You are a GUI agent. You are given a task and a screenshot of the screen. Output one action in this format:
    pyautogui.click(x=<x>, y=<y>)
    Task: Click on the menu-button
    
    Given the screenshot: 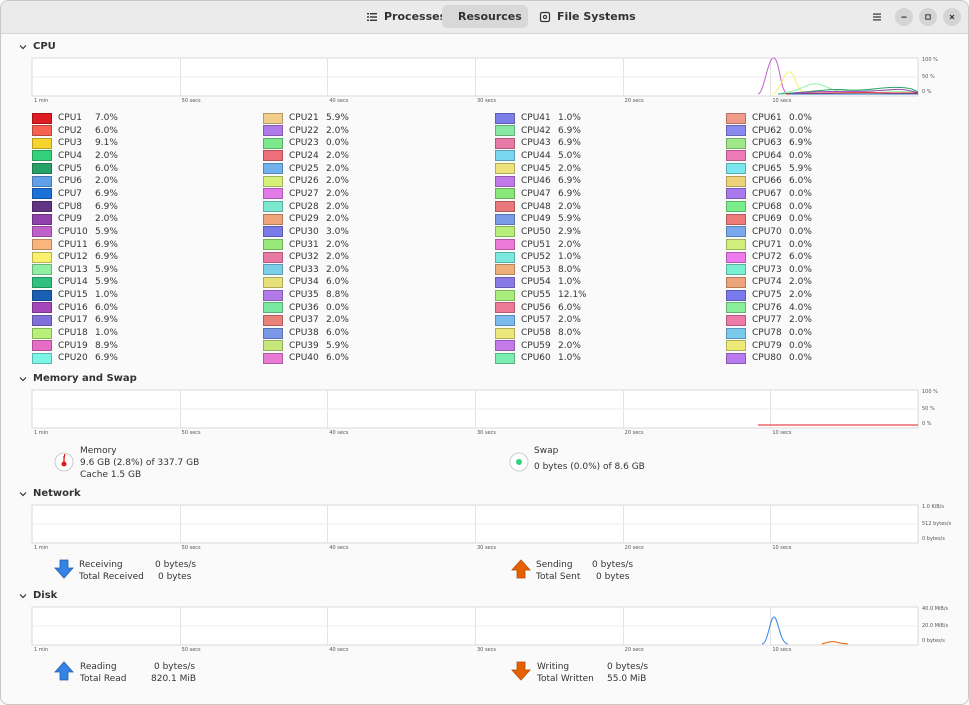 What is the action you would take?
    pyautogui.click(x=877, y=17)
    